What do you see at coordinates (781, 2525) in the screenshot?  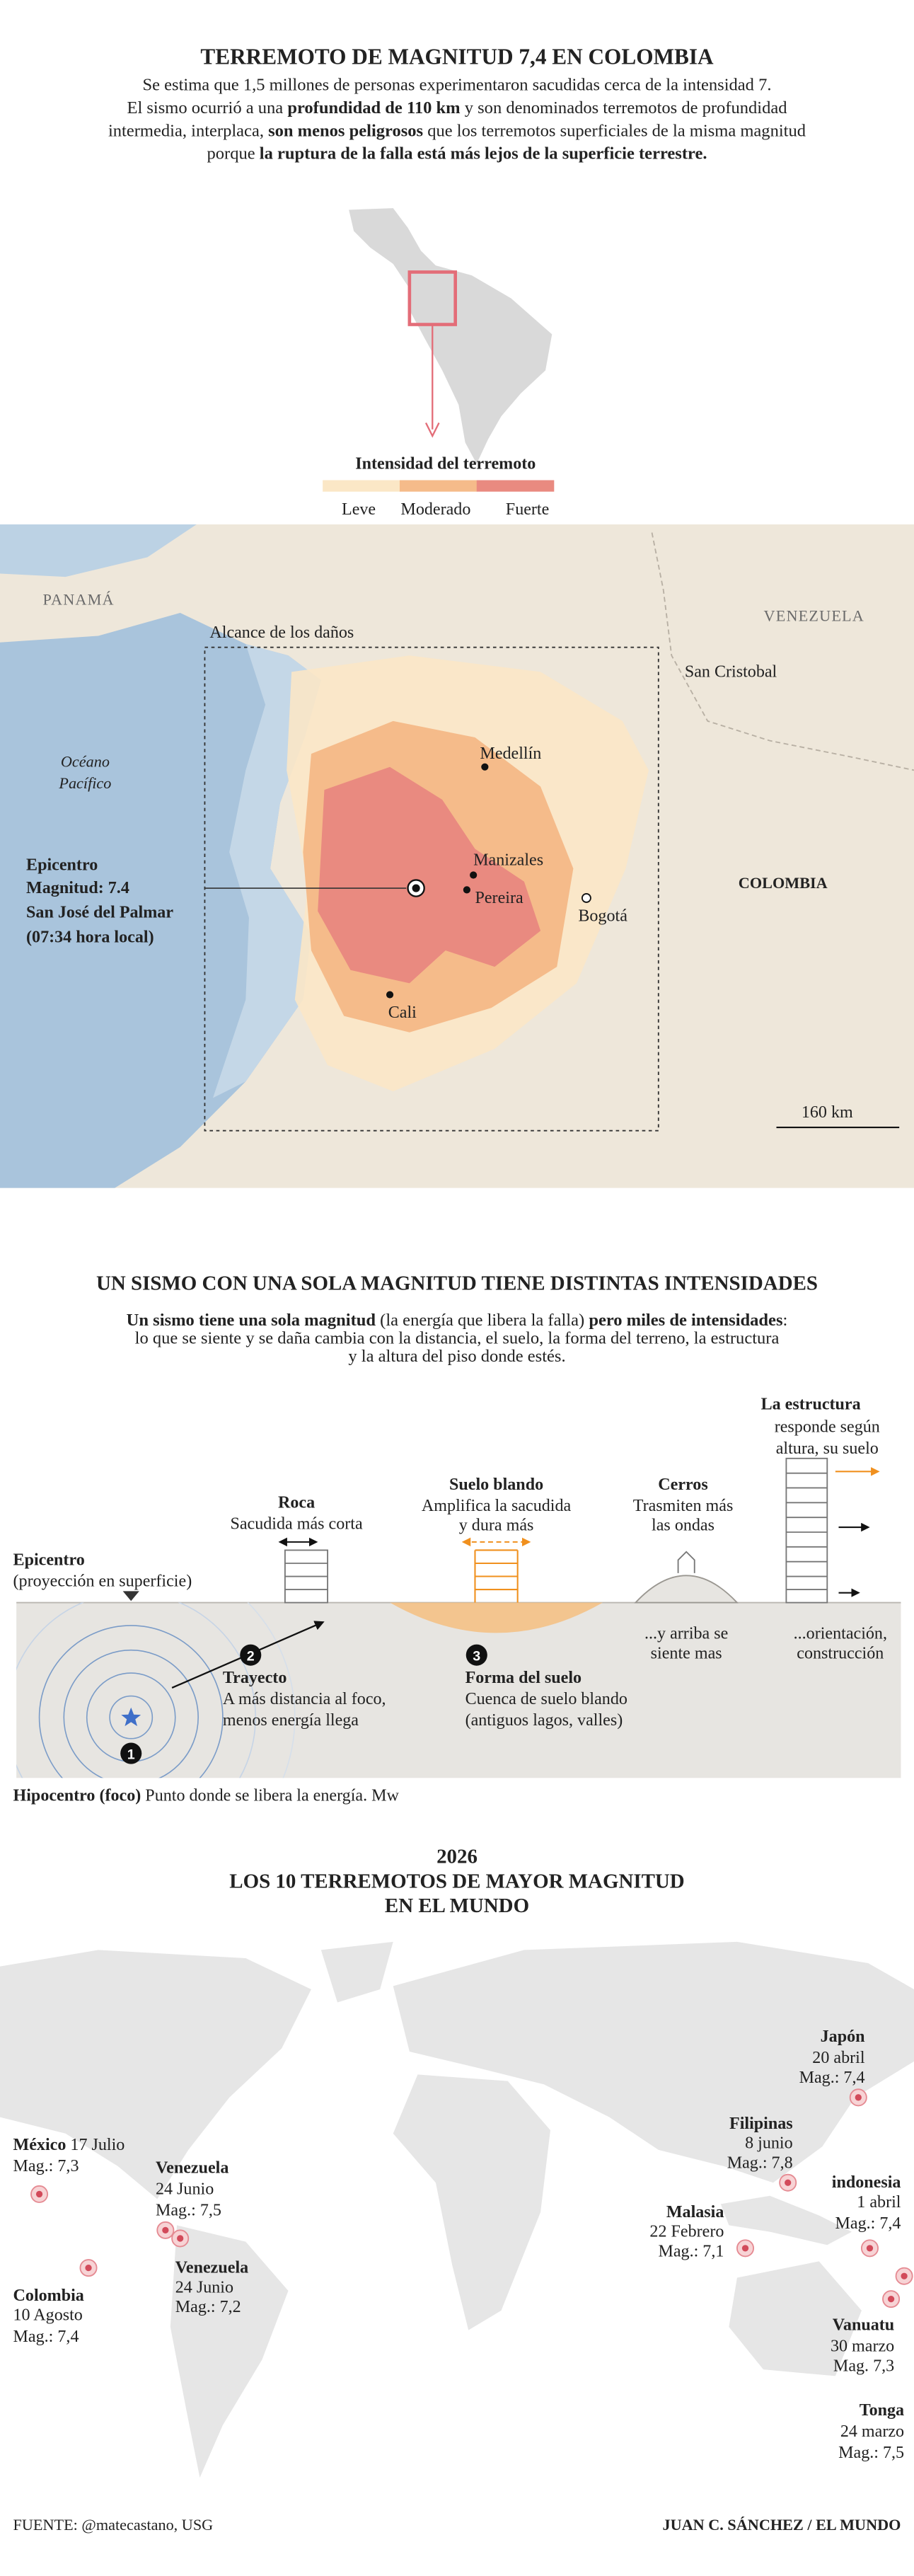 I see `credit: JUAN C. SÁNCHEZ / EL MUNDO` at bounding box center [781, 2525].